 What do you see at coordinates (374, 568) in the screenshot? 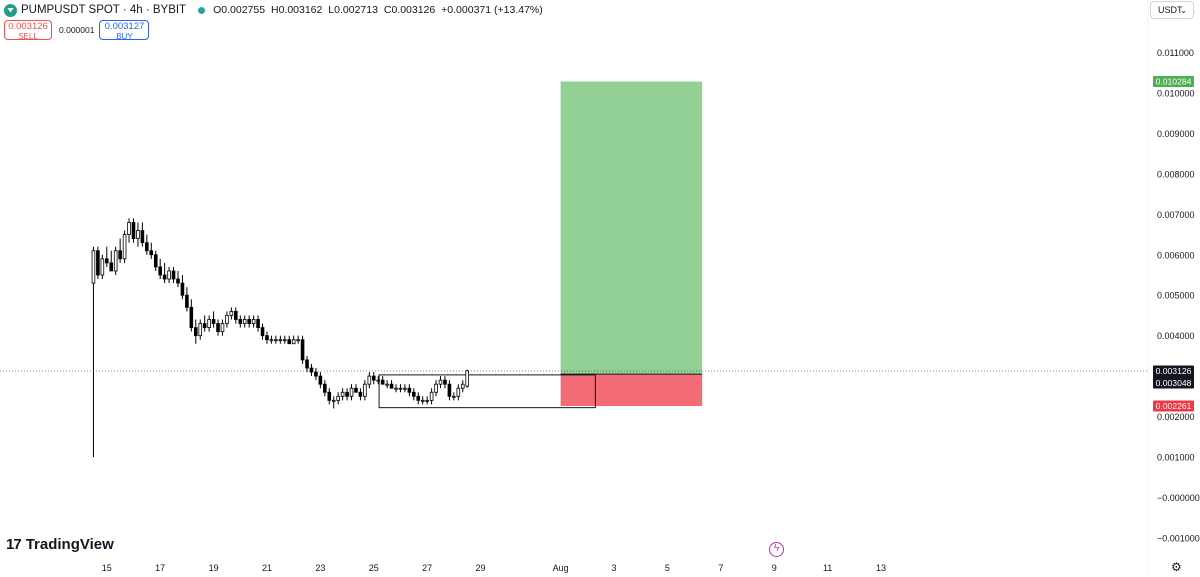
I see `x-tick-label: 25` at bounding box center [374, 568].